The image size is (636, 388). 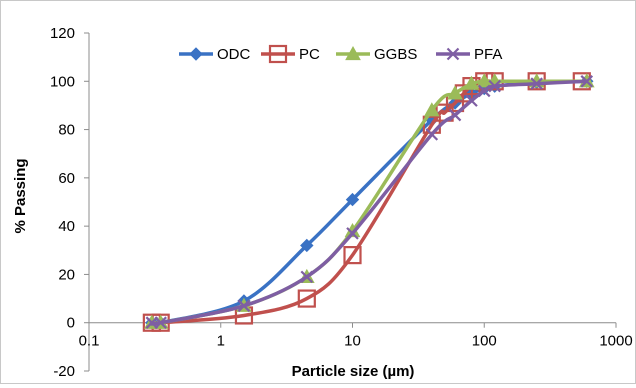 I want to click on y-tick-label: 60, so click(x=66, y=178).